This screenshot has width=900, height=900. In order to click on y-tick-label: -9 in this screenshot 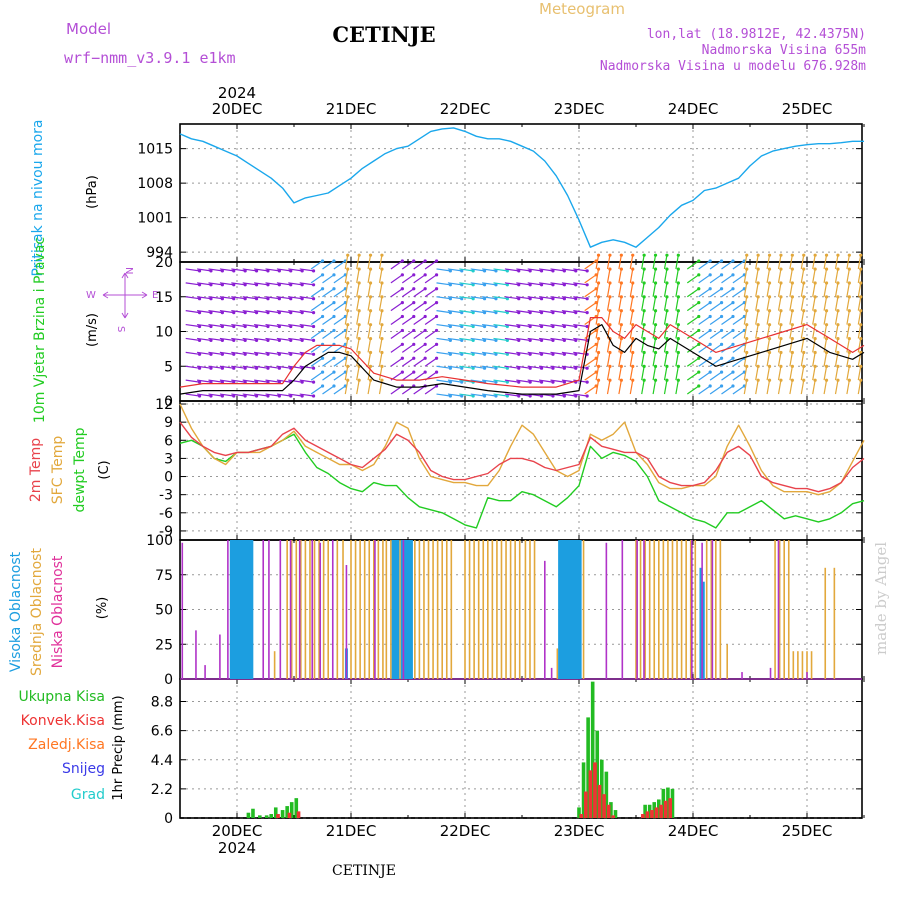, I will do `click(166, 532)`.